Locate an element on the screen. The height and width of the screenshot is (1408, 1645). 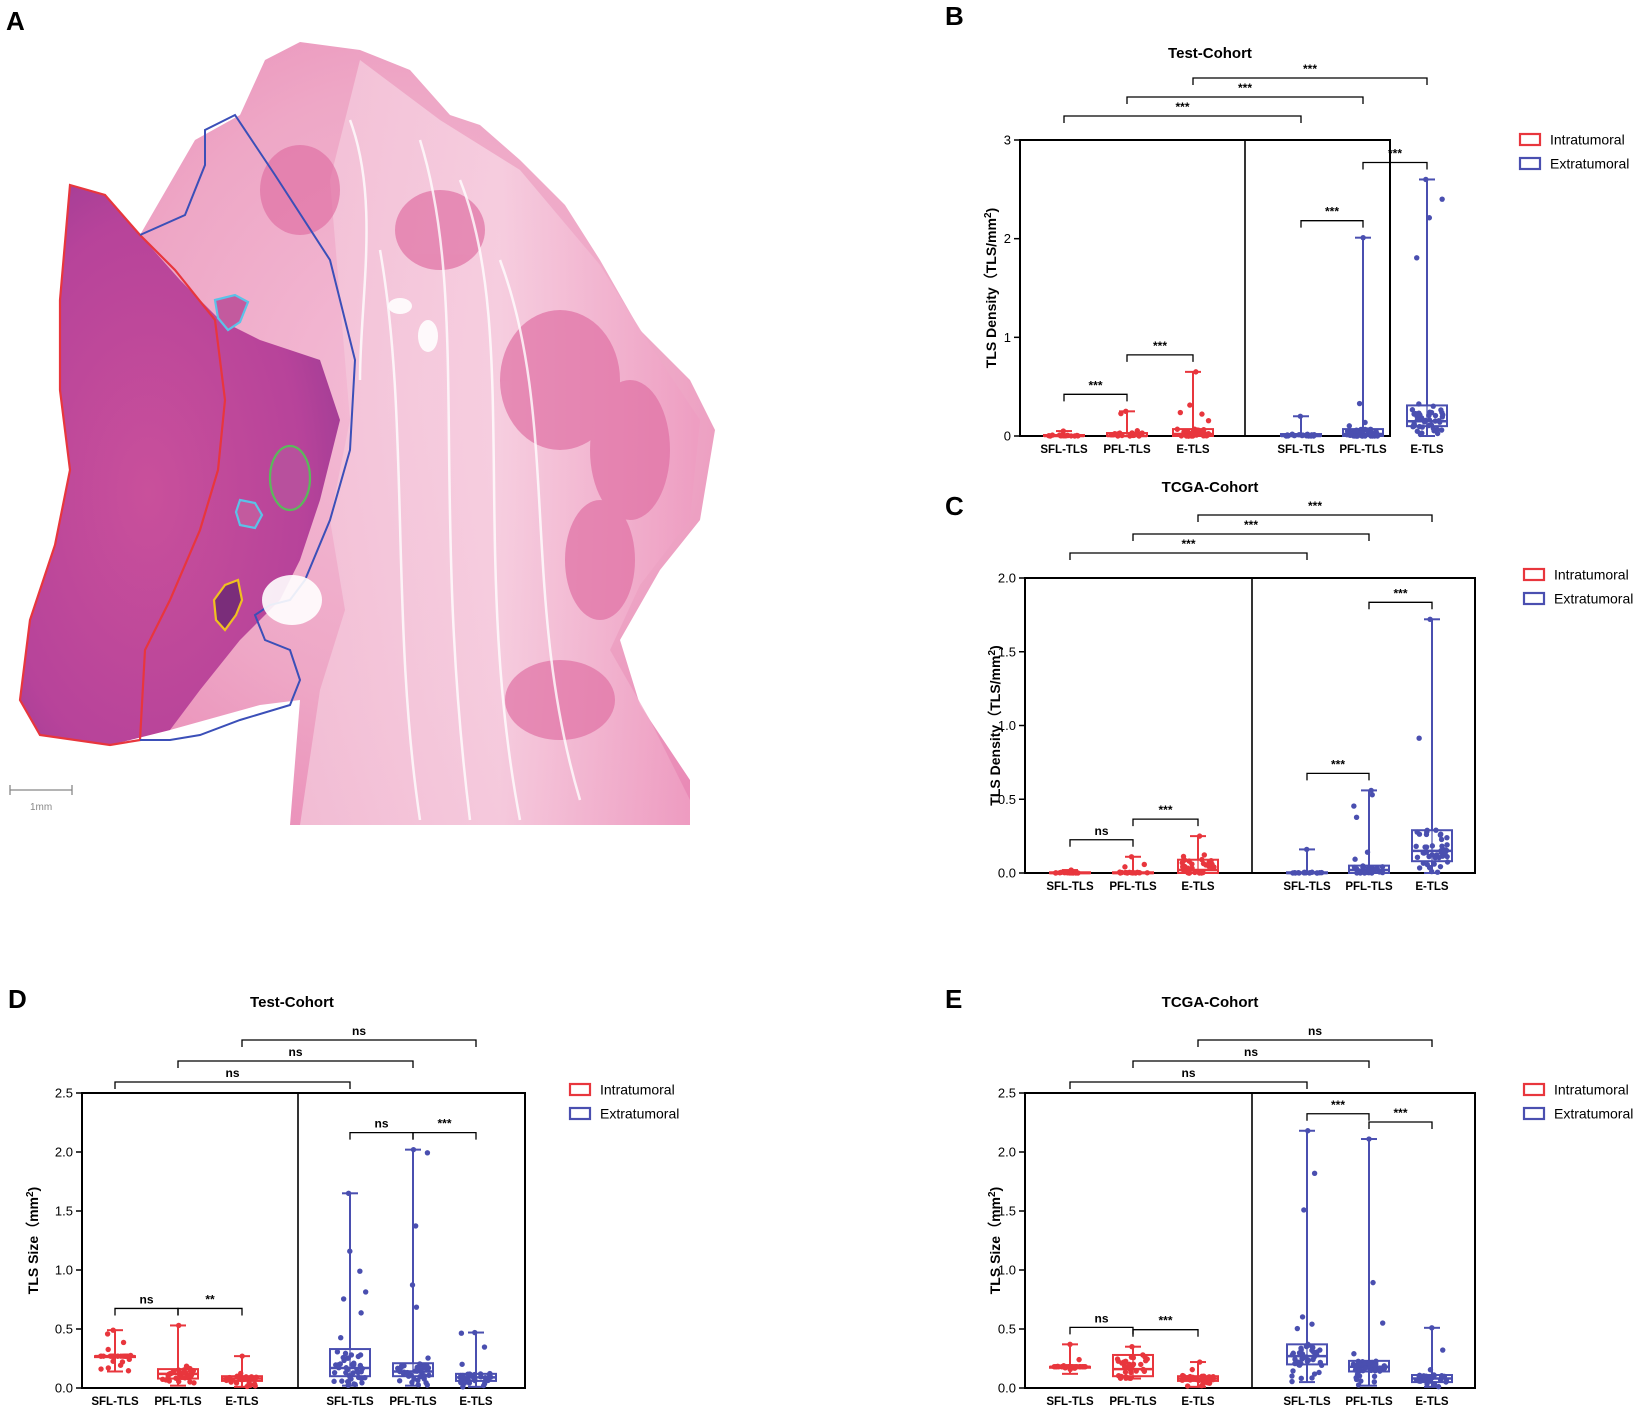
legend-swatch-intratumoral is located at coordinates (1534, 574).